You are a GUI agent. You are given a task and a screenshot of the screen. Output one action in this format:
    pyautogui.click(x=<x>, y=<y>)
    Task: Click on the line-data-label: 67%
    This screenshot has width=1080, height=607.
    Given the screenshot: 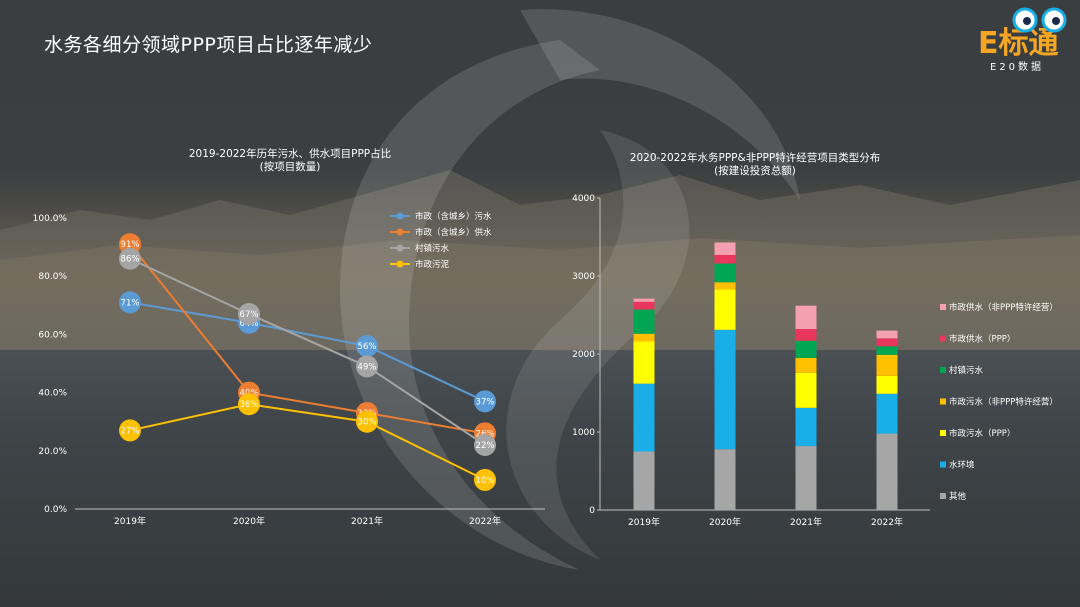 What is the action you would take?
    pyautogui.click(x=249, y=315)
    